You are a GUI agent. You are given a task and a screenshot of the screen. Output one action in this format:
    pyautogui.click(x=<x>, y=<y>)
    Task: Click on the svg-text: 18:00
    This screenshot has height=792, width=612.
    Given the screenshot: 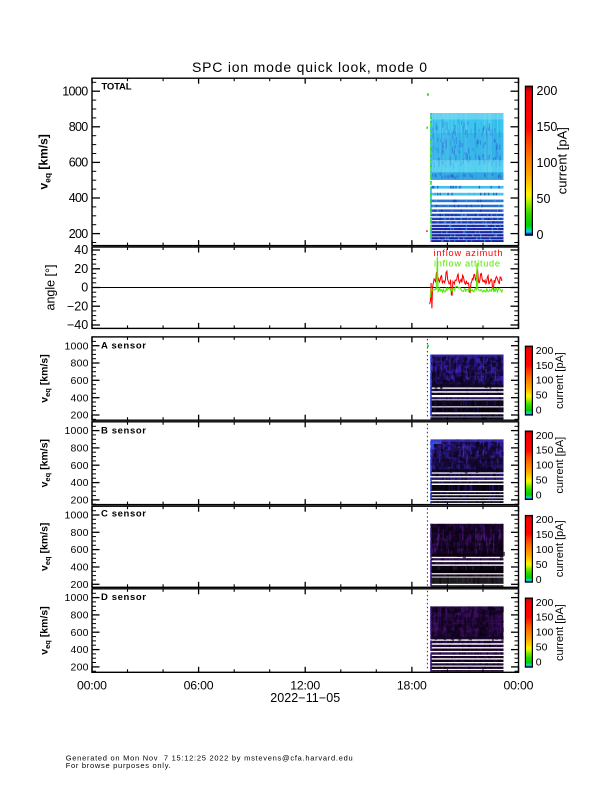 What is the action you would take?
    pyautogui.click(x=412, y=686)
    